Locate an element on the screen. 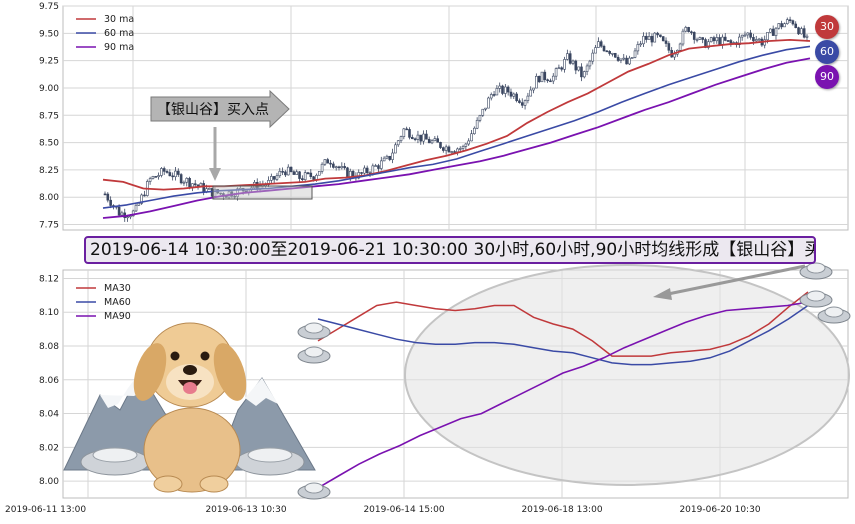 This screenshot has width=855, height=524. dog-paw-left is located at coordinates (168, 484).